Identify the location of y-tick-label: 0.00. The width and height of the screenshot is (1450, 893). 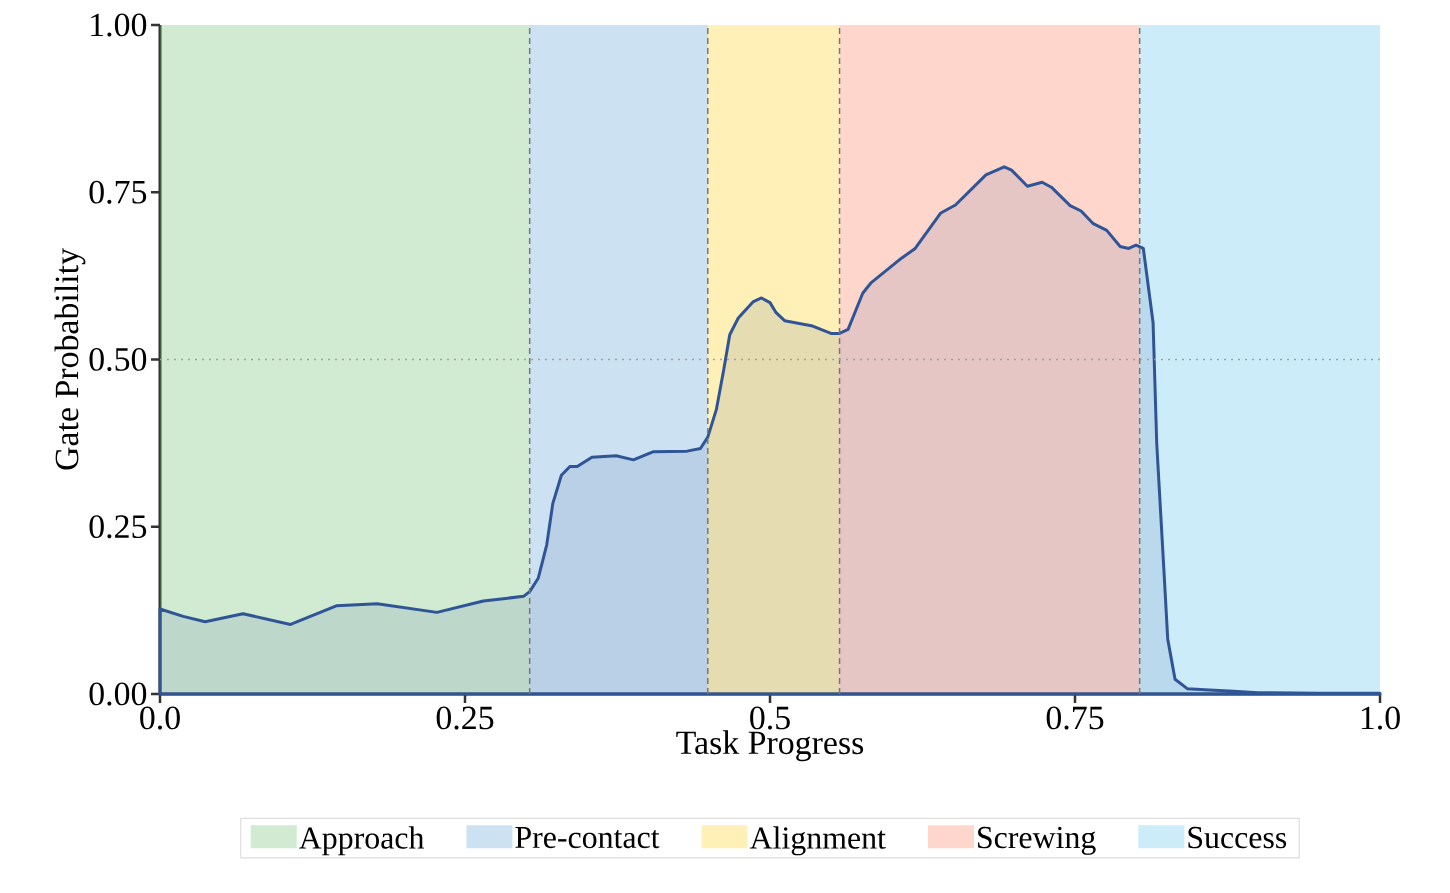
(118, 694).